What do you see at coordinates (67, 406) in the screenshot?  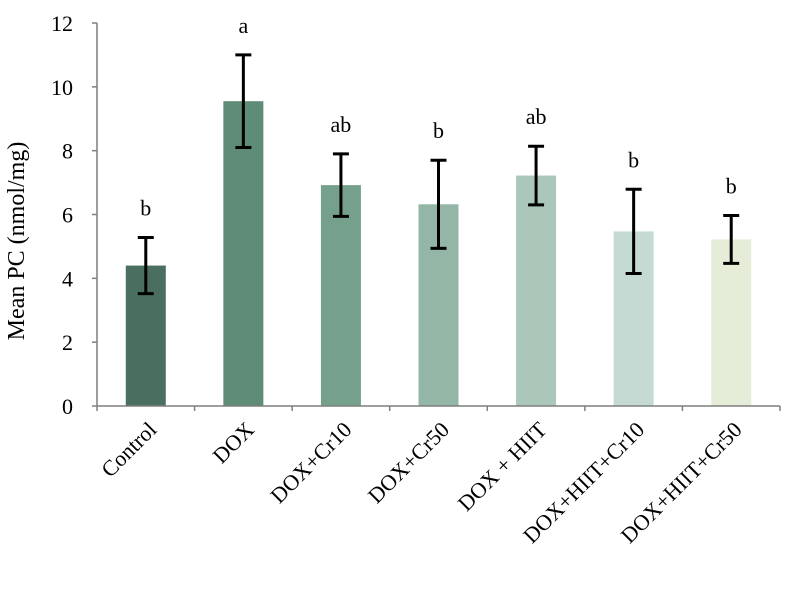 I see `y-tick-label: 0` at bounding box center [67, 406].